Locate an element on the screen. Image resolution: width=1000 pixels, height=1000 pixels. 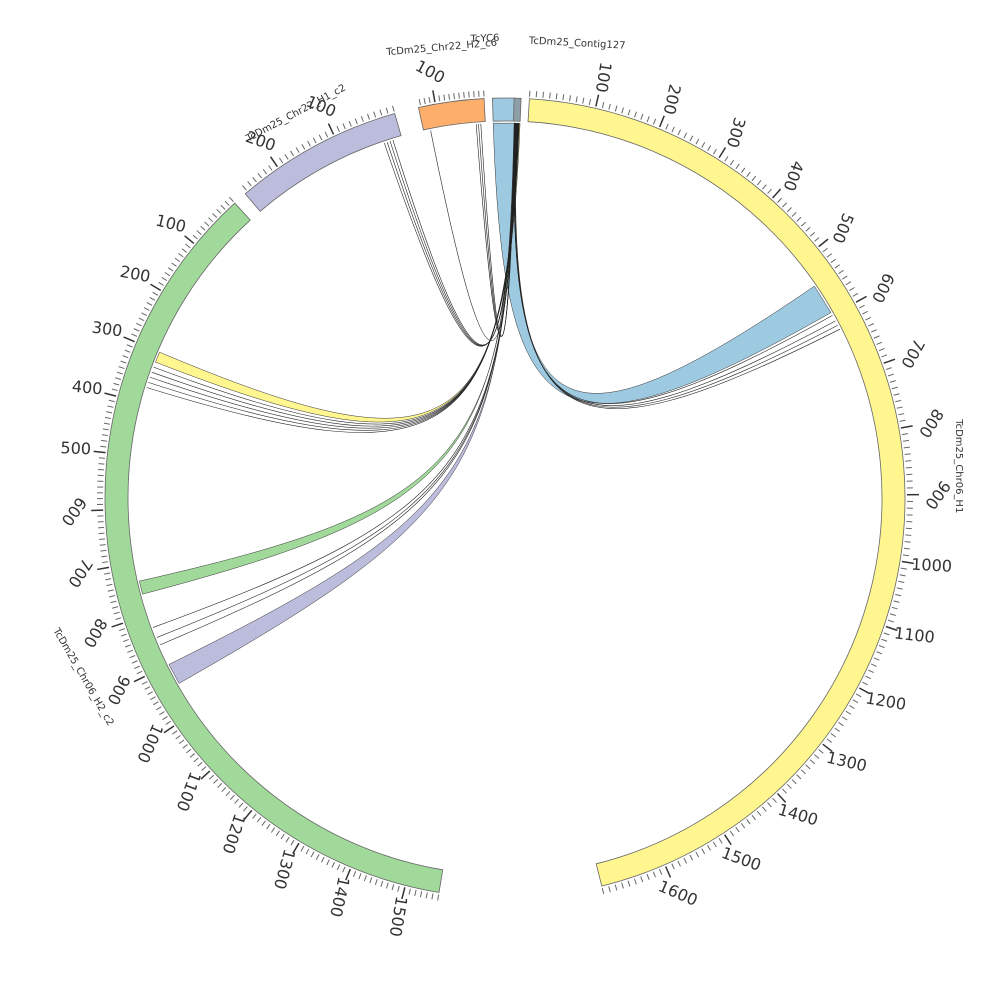
tick-label: 100 is located at coordinates (430, 71).